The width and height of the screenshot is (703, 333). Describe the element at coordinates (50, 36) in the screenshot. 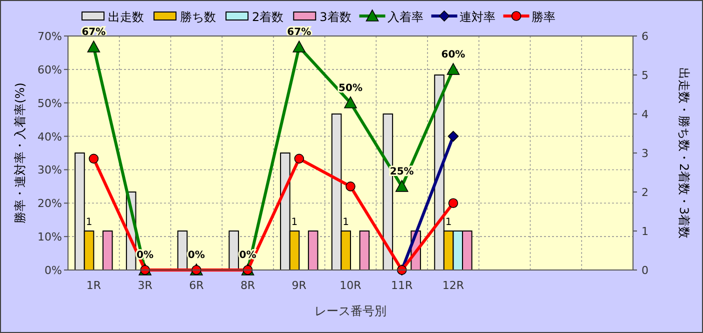

I see `y-tick-label: 70%` at that location.